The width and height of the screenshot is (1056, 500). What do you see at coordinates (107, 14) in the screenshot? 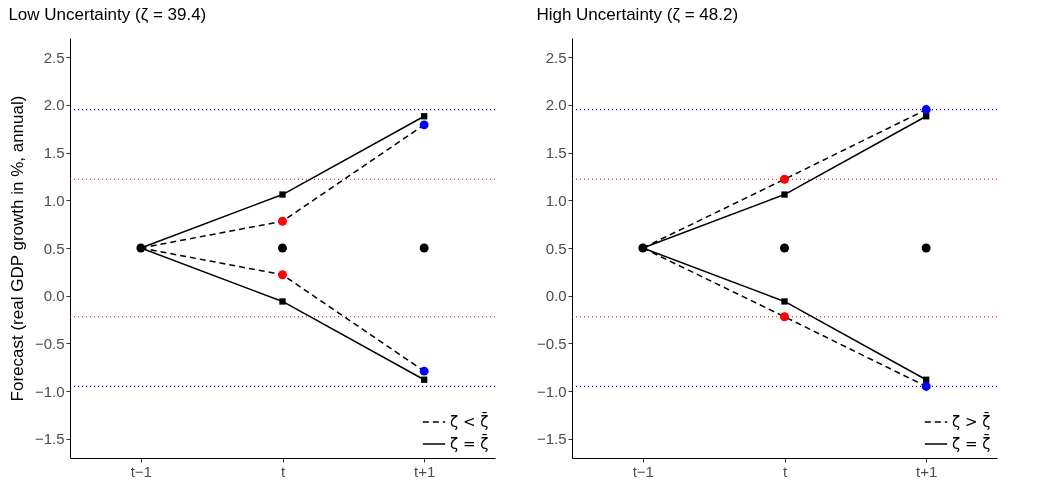
I see `chart-title: Low Uncertainty (ζ = 39.4)` at bounding box center [107, 14].